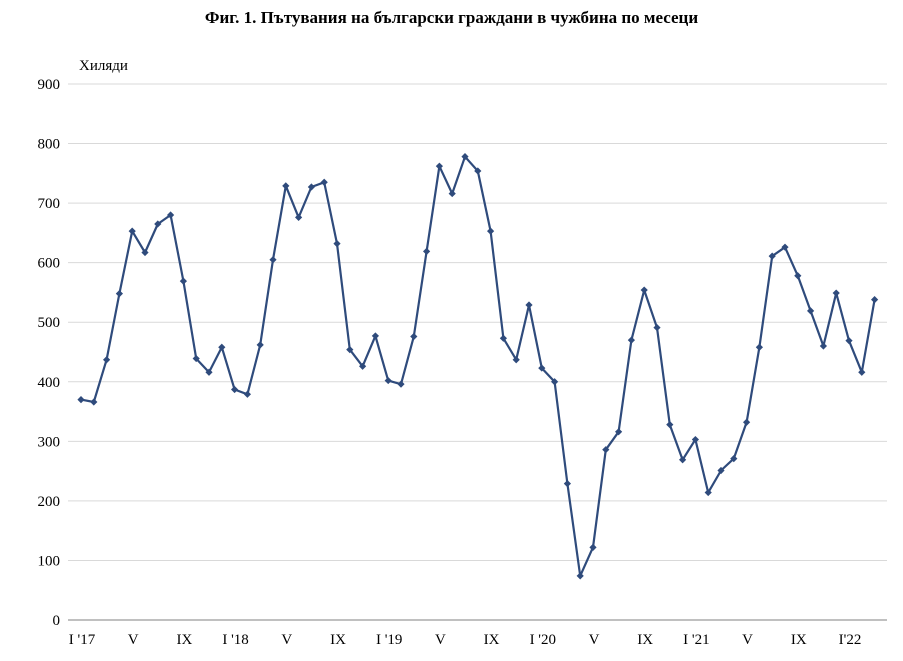 The height and width of the screenshot is (661, 903). Describe the element at coordinates (49, 502) in the screenshot. I see `y-tick-label: 200` at that location.